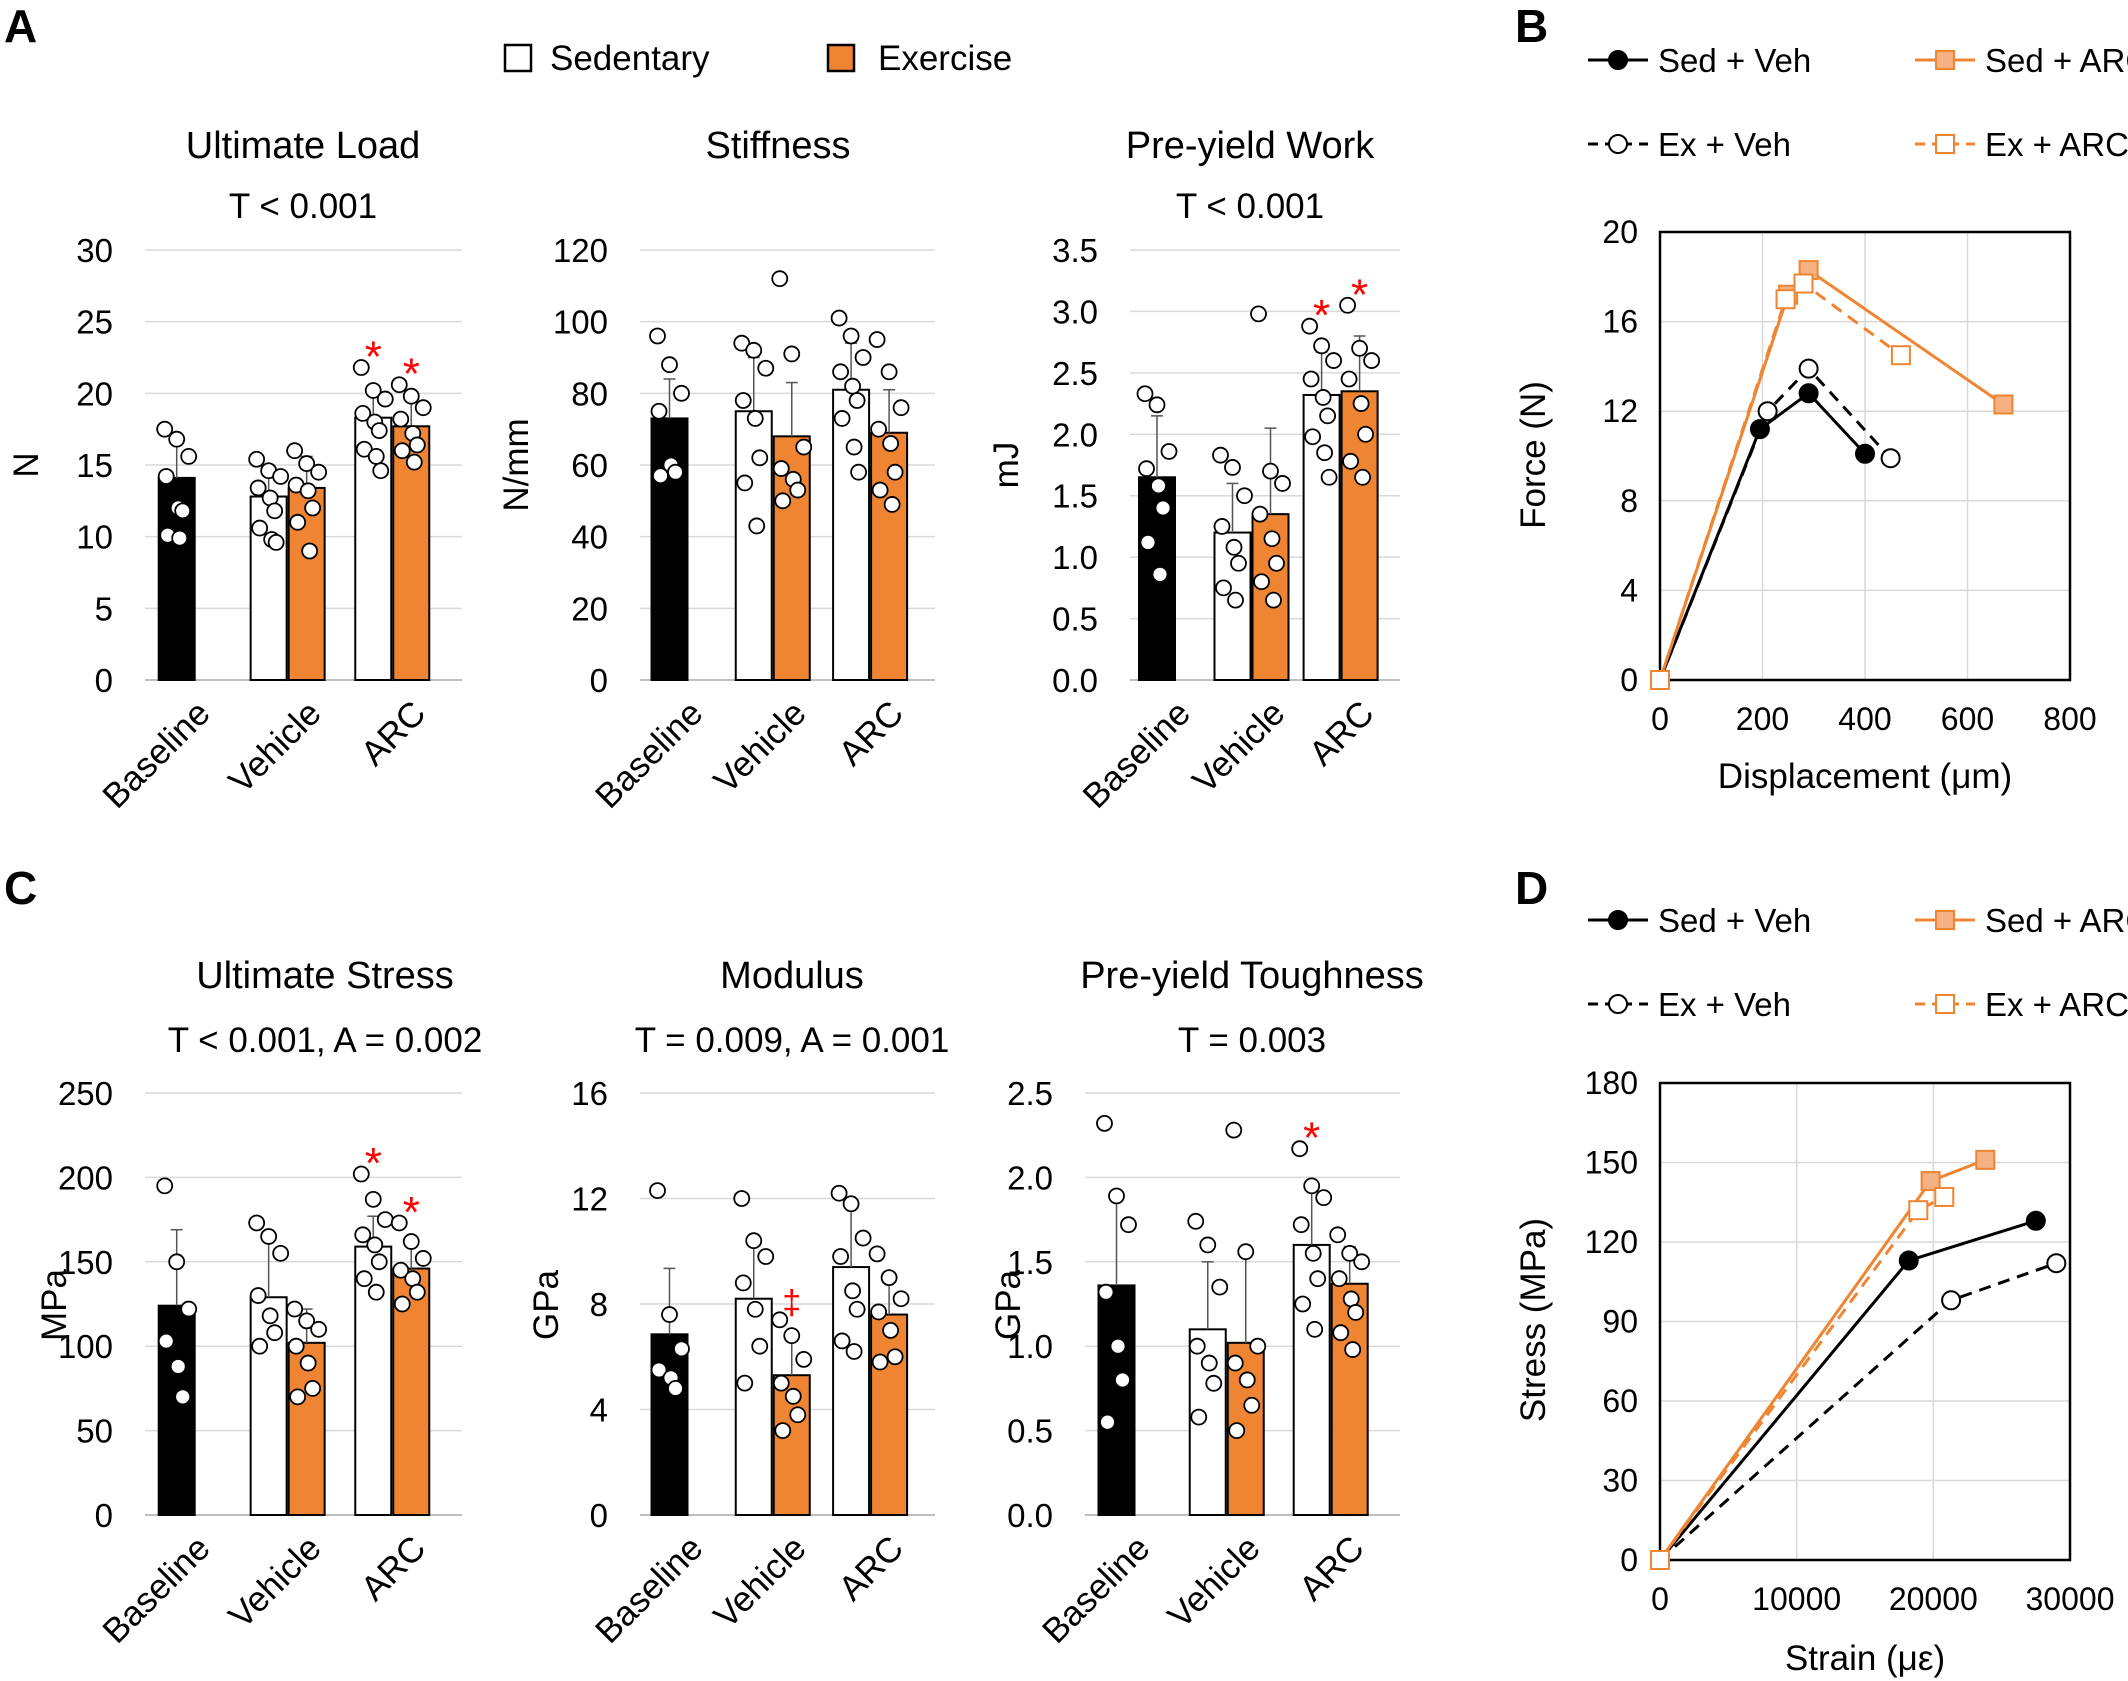 The image size is (2128, 1681). I want to click on x-tick-label: 0, so click(1660, 1599).